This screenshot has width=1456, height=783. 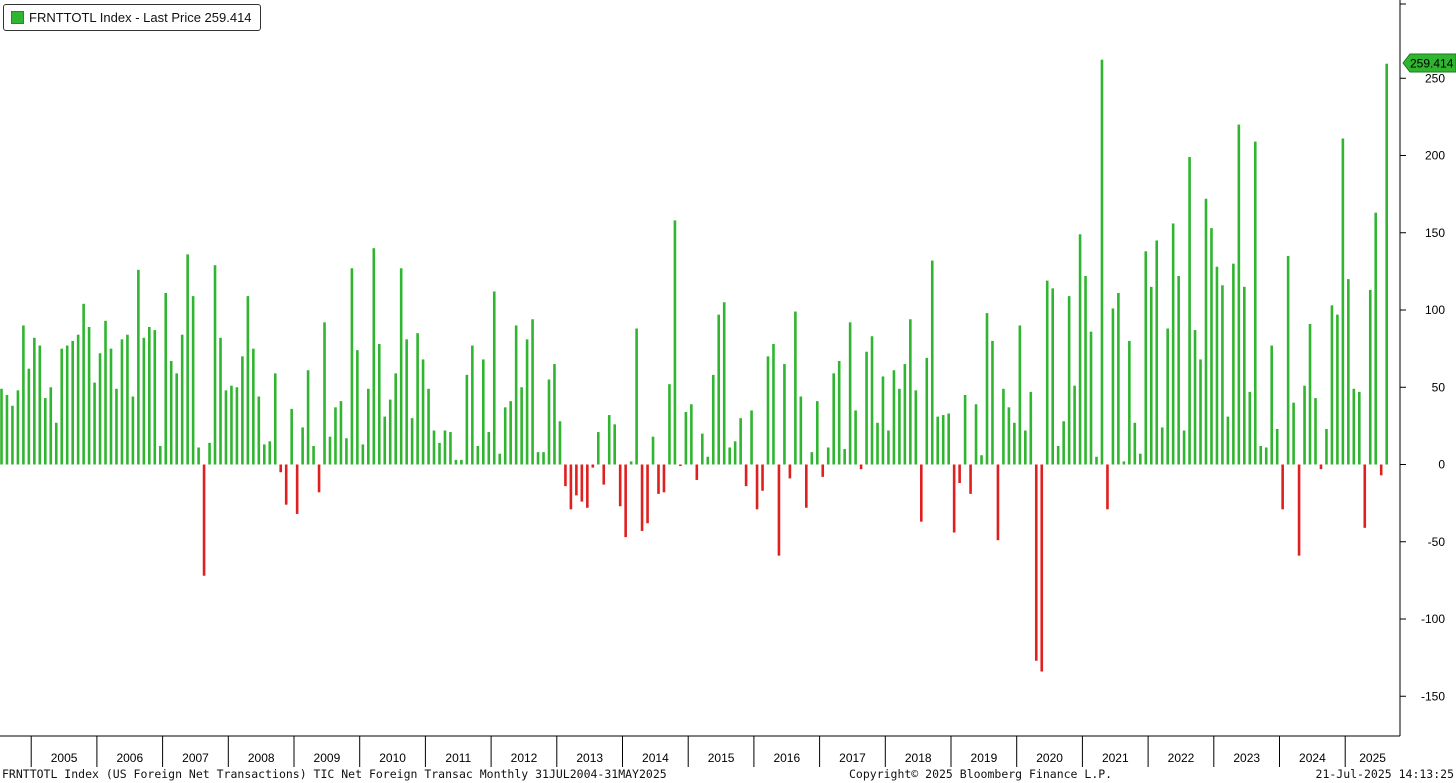 I want to click on x-tick-label: 2008, so click(x=261, y=758).